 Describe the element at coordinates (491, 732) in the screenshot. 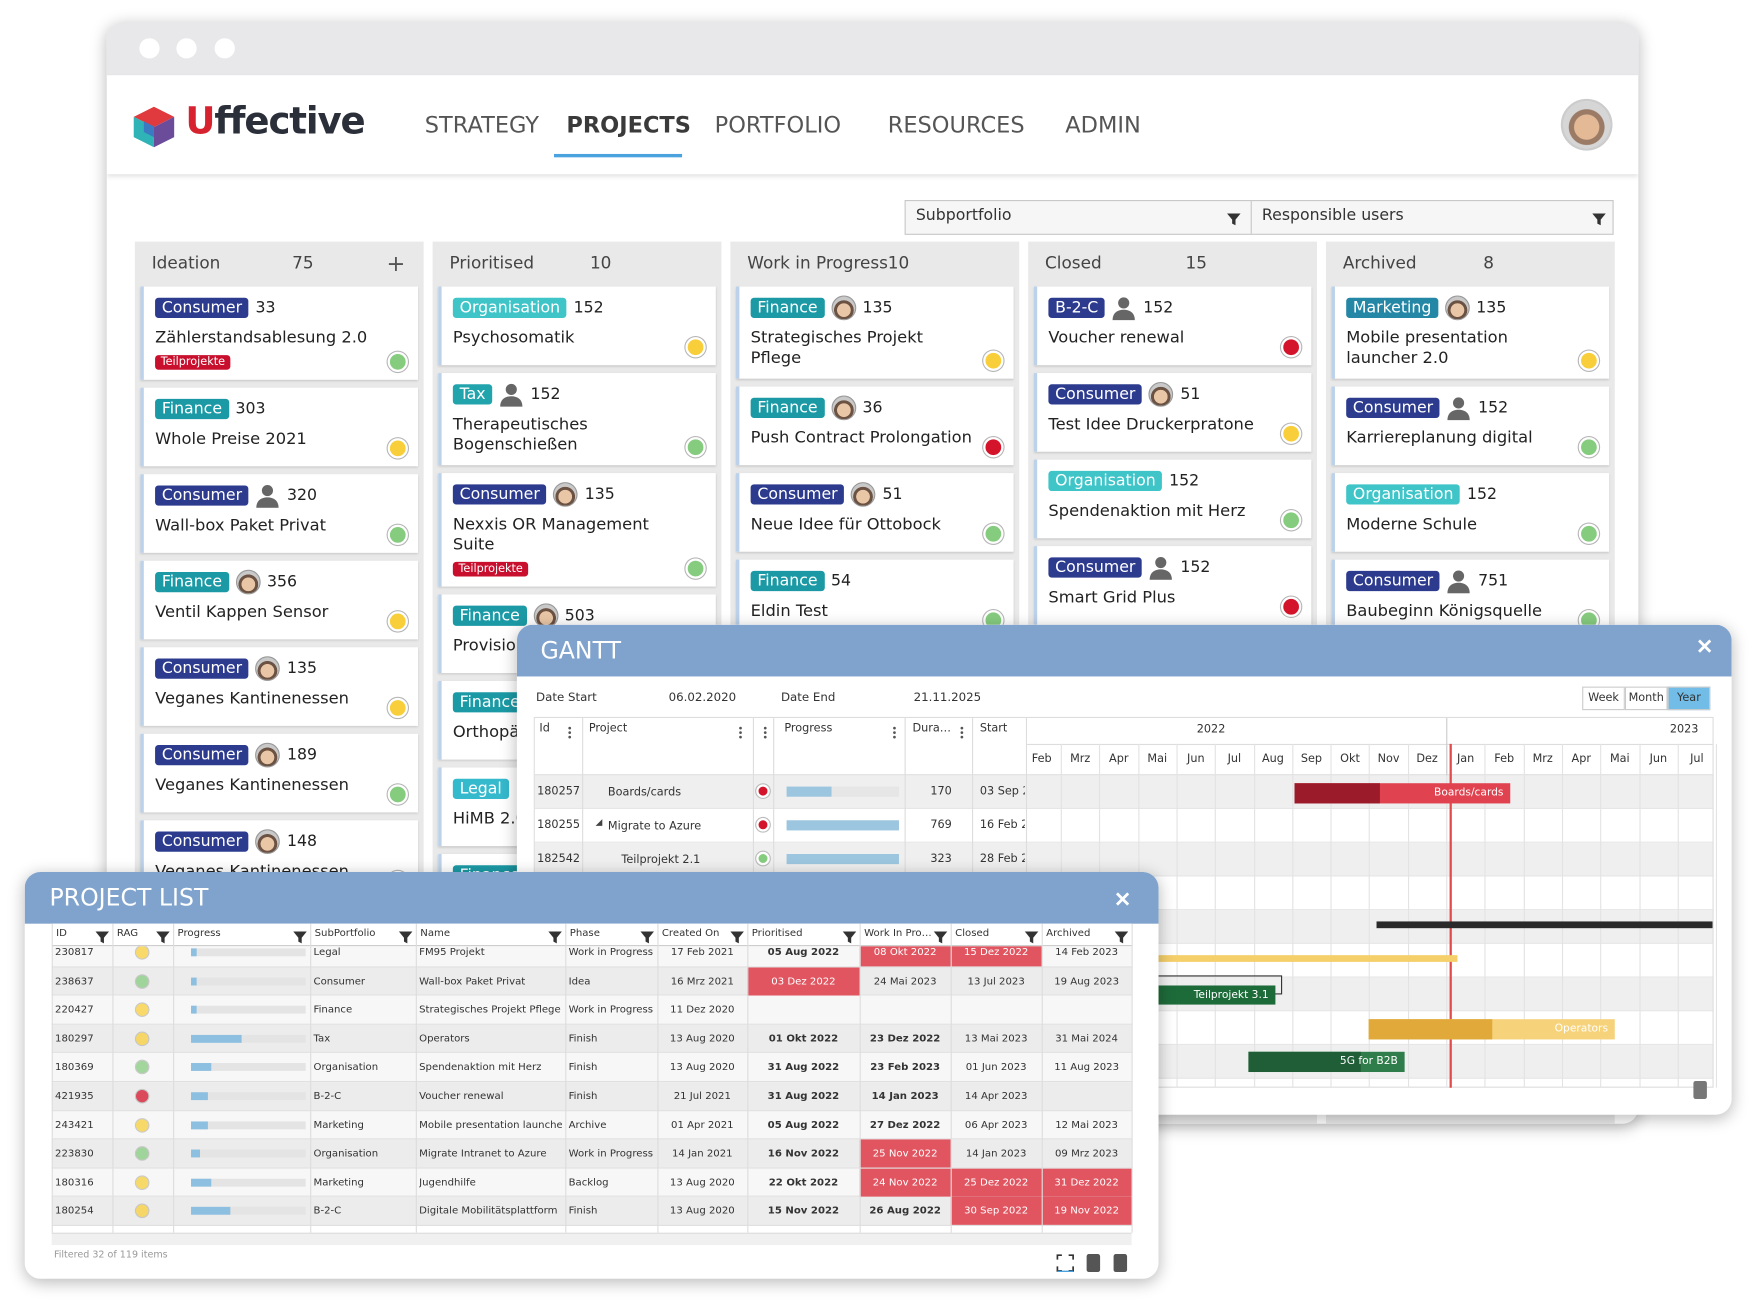

I see `card-title: Orthopäd` at that location.